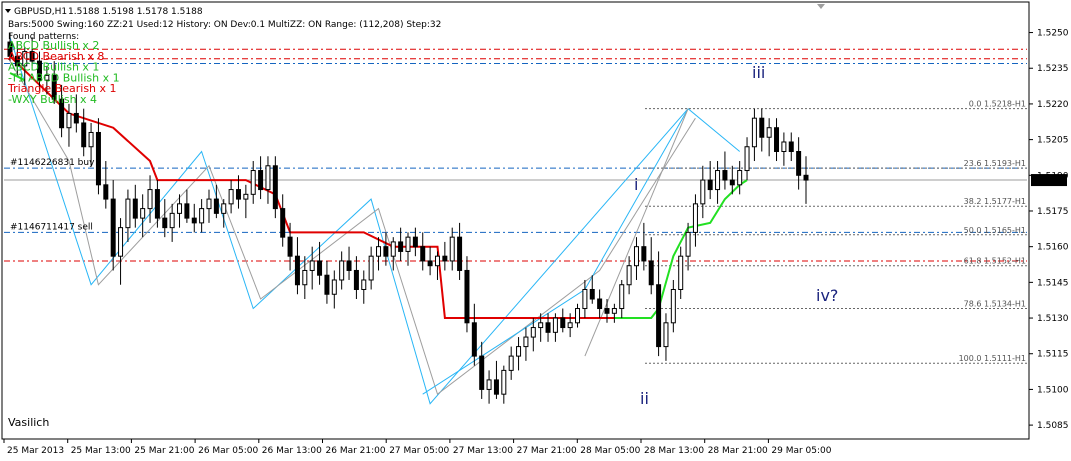 Image resolution: width=1071 pixels, height=461 pixels. What do you see at coordinates (821, 6) in the screenshot?
I see `chart-shift-icon` at bounding box center [821, 6].